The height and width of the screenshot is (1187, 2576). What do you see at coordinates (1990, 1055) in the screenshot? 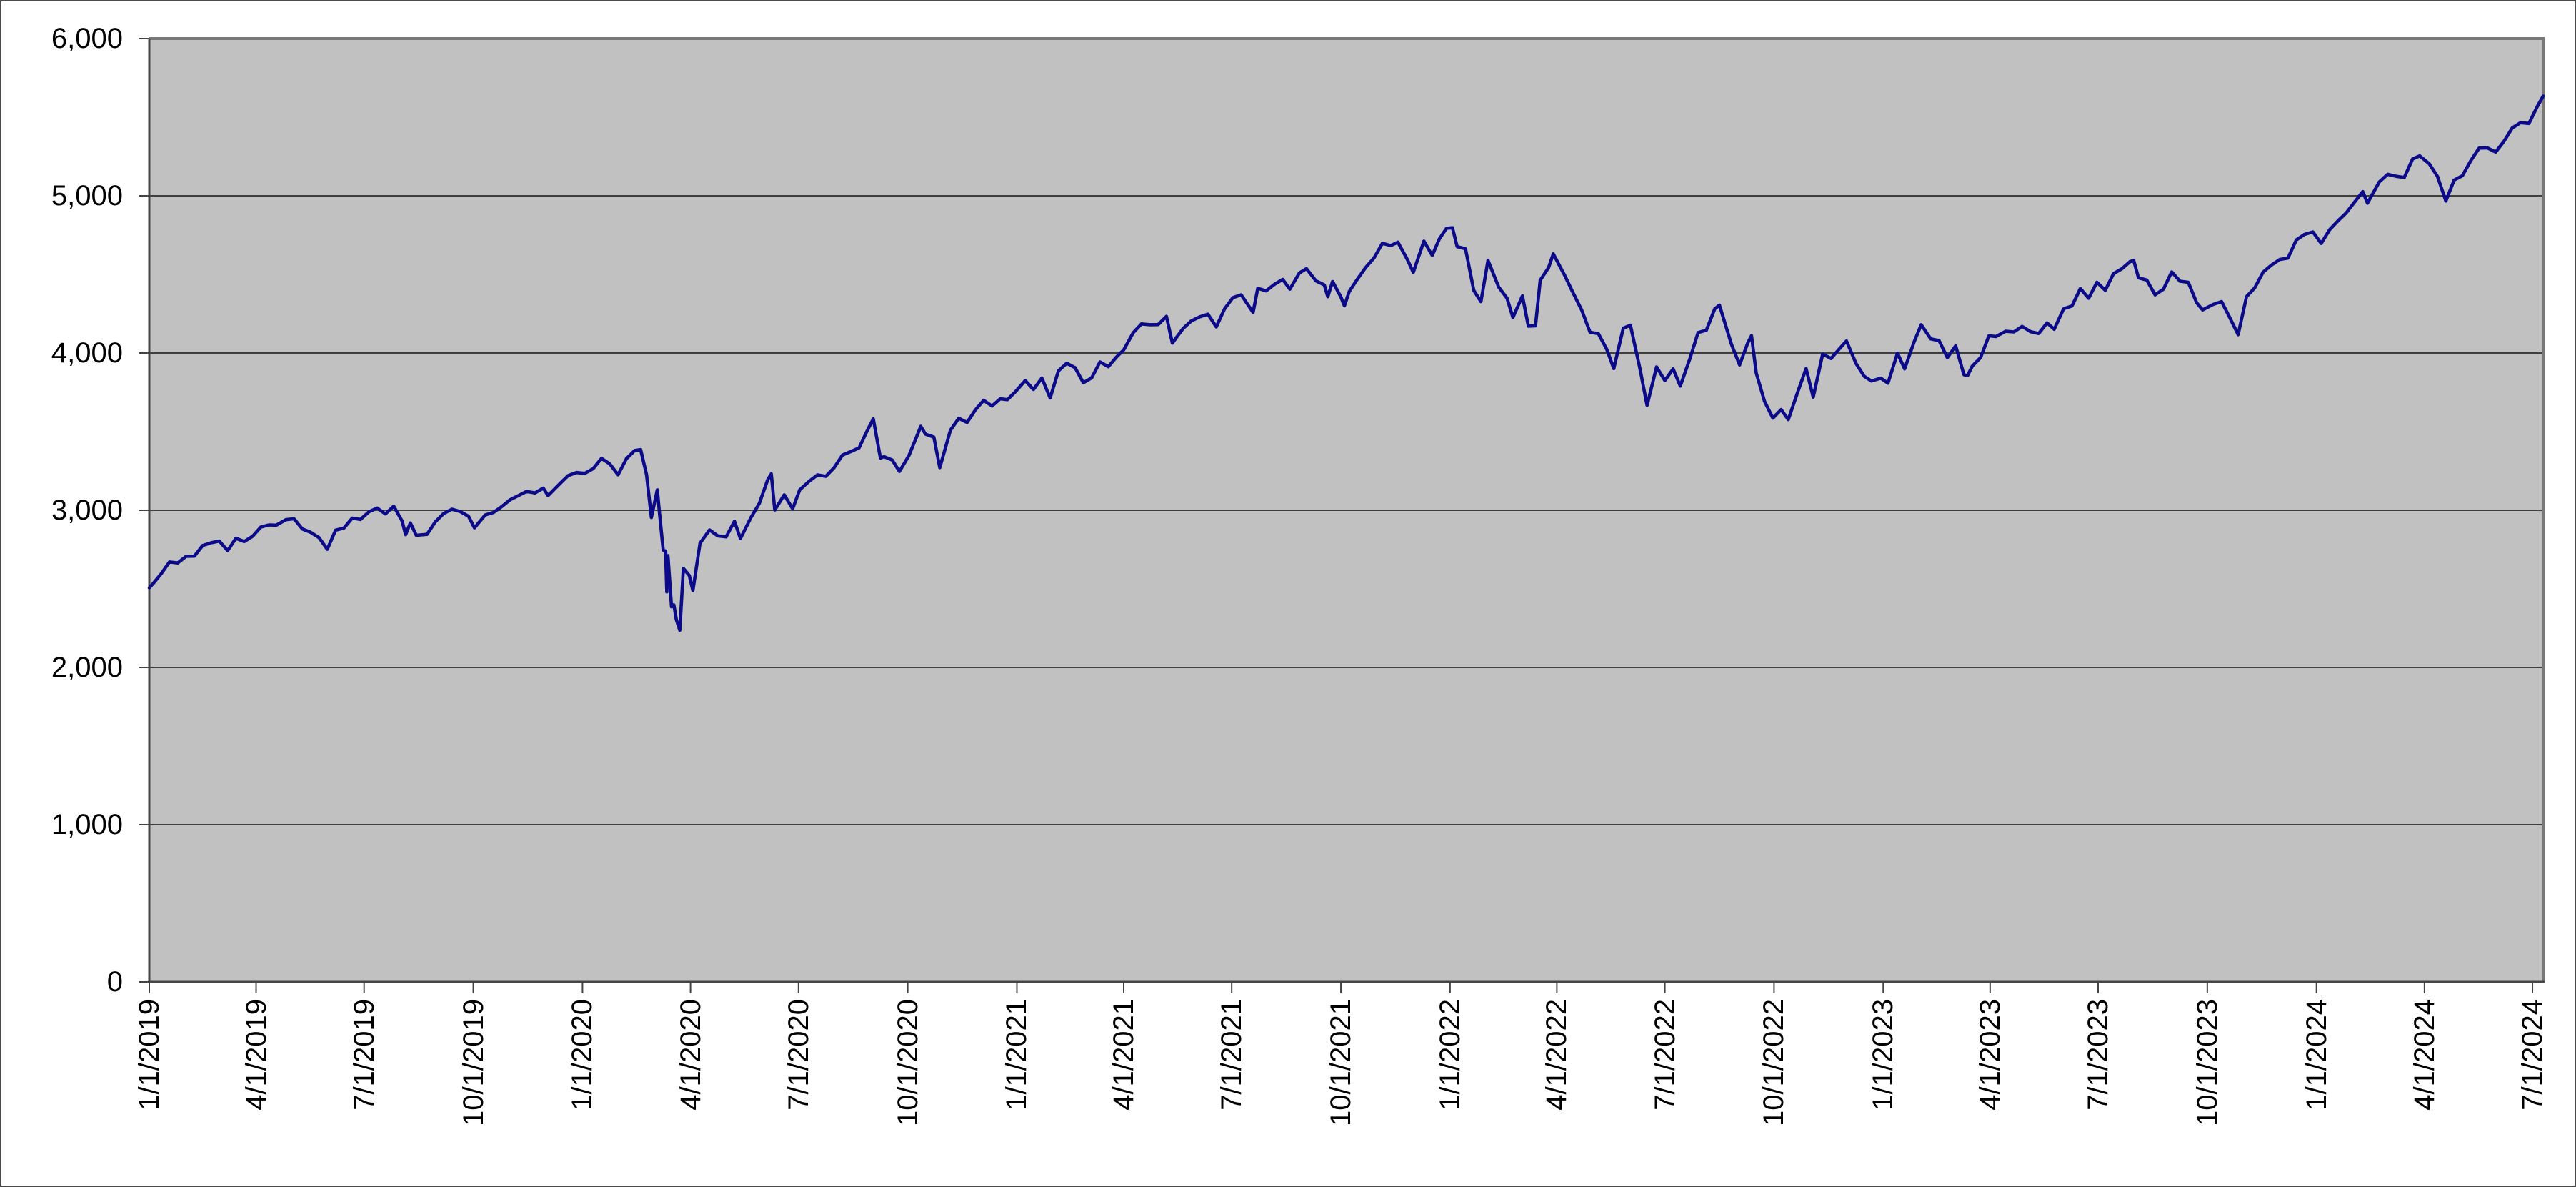
I see `x-axis-tick-label: 4/1/2023` at bounding box center [1990, 1055].